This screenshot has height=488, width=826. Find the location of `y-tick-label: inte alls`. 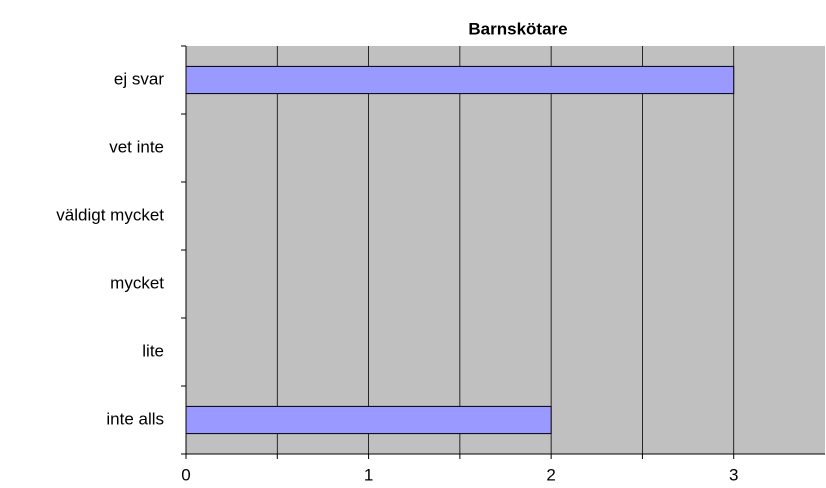

y-tick-label: inte alls is located at coordinates (135, 418).